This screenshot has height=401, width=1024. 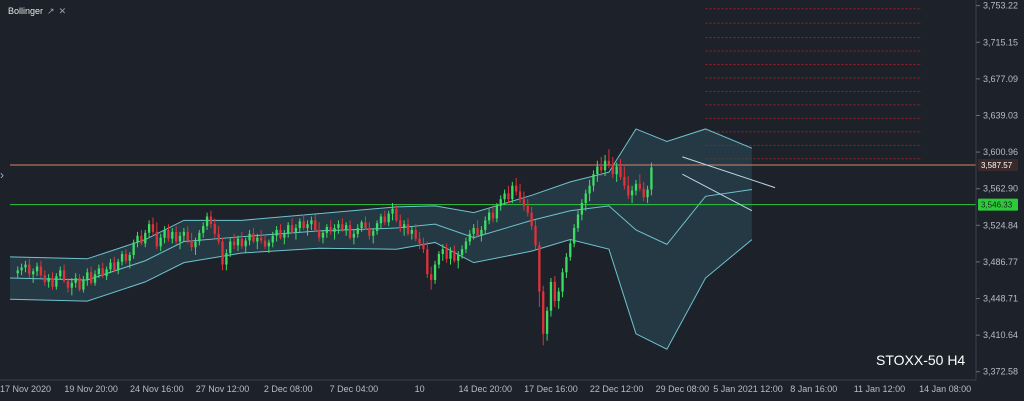 What do you see at coordinates (223, 389) in the screenshot?
I see `x-tick-label-3: 27 Nov 12:00` at bounding box center [223, 389].